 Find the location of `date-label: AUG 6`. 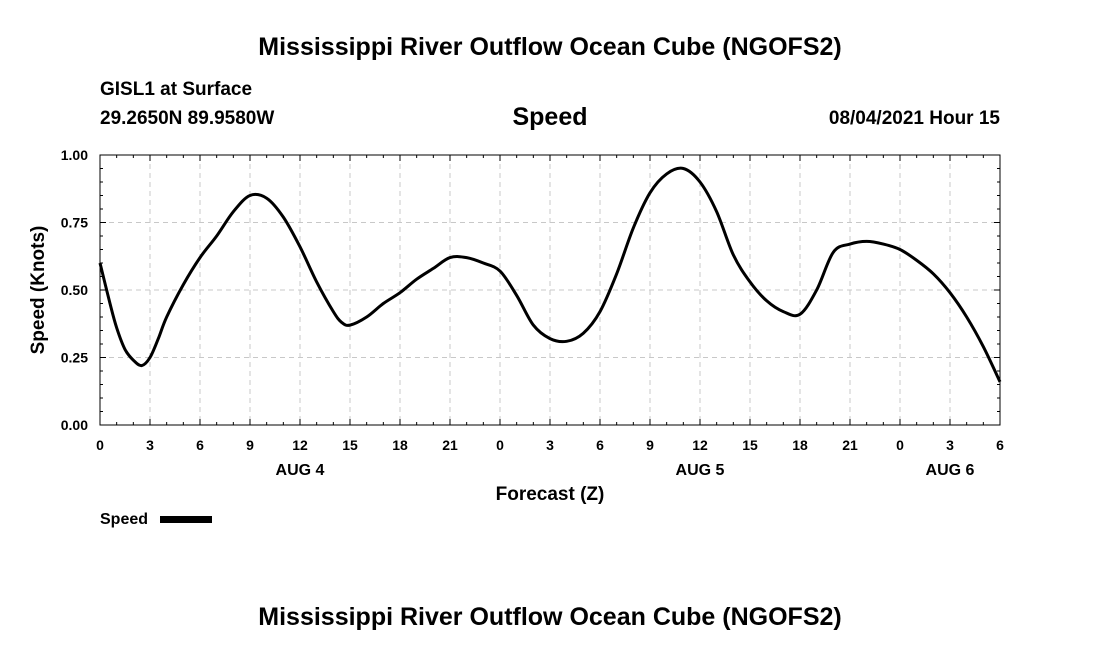

date-label: AUG 6 is located at coordinates (950, 470).